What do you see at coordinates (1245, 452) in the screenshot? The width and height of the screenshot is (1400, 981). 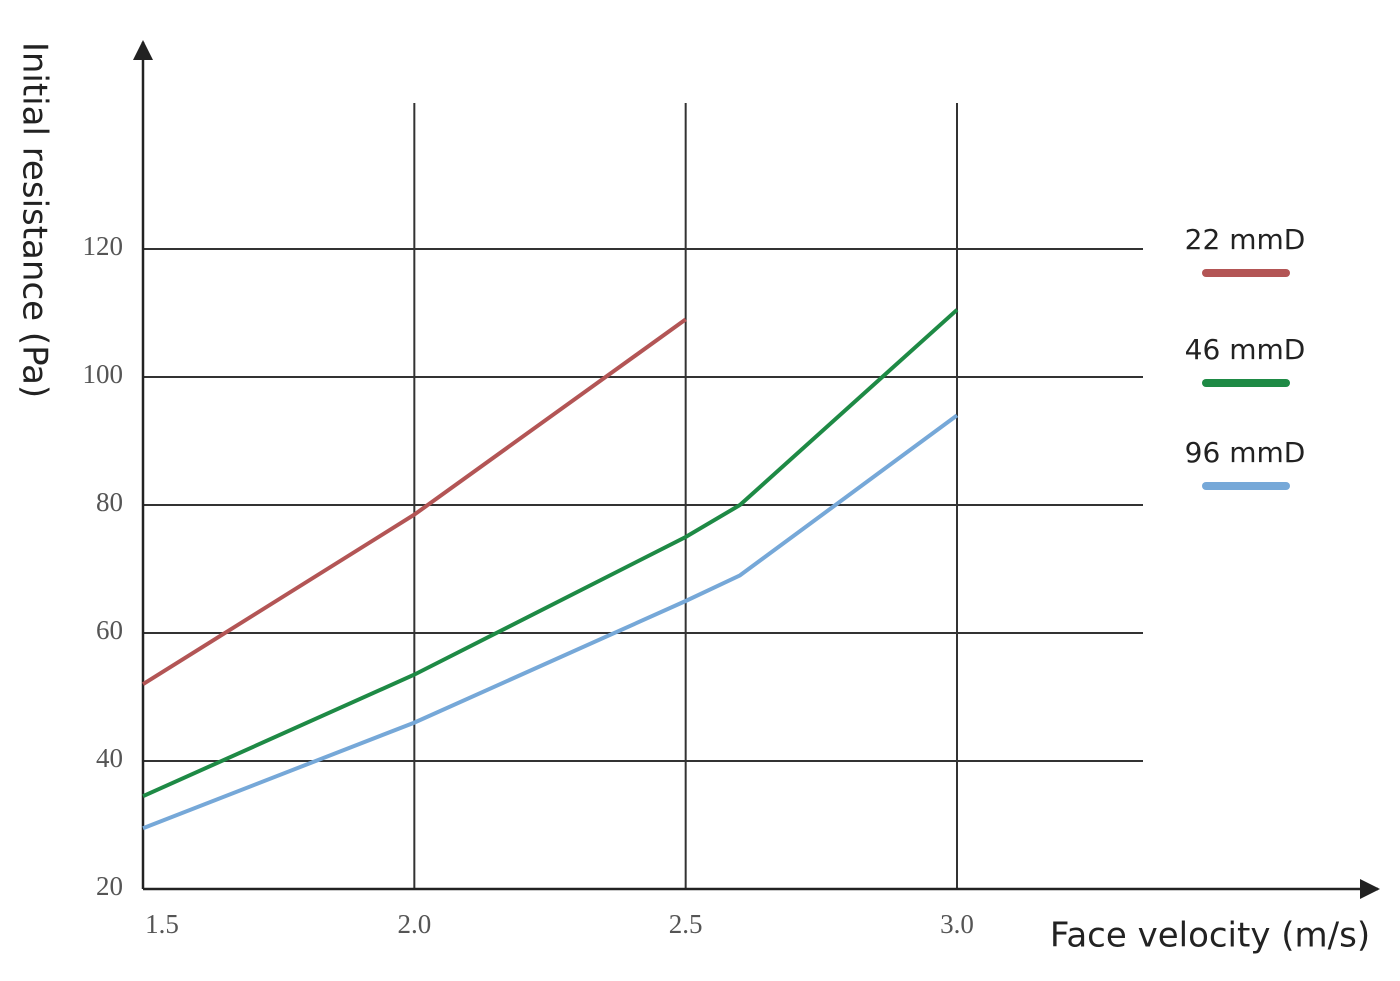 I see `legend-label: 96 mmD` at bounding box center [1245, 452].